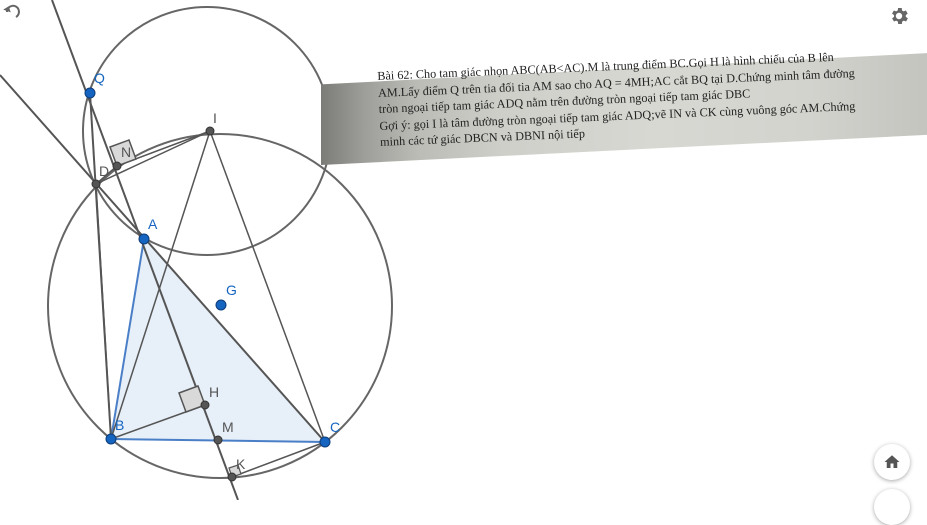 The width and height of the screenshot is (927, 525). I want to click on point-b, so click(111, 439).